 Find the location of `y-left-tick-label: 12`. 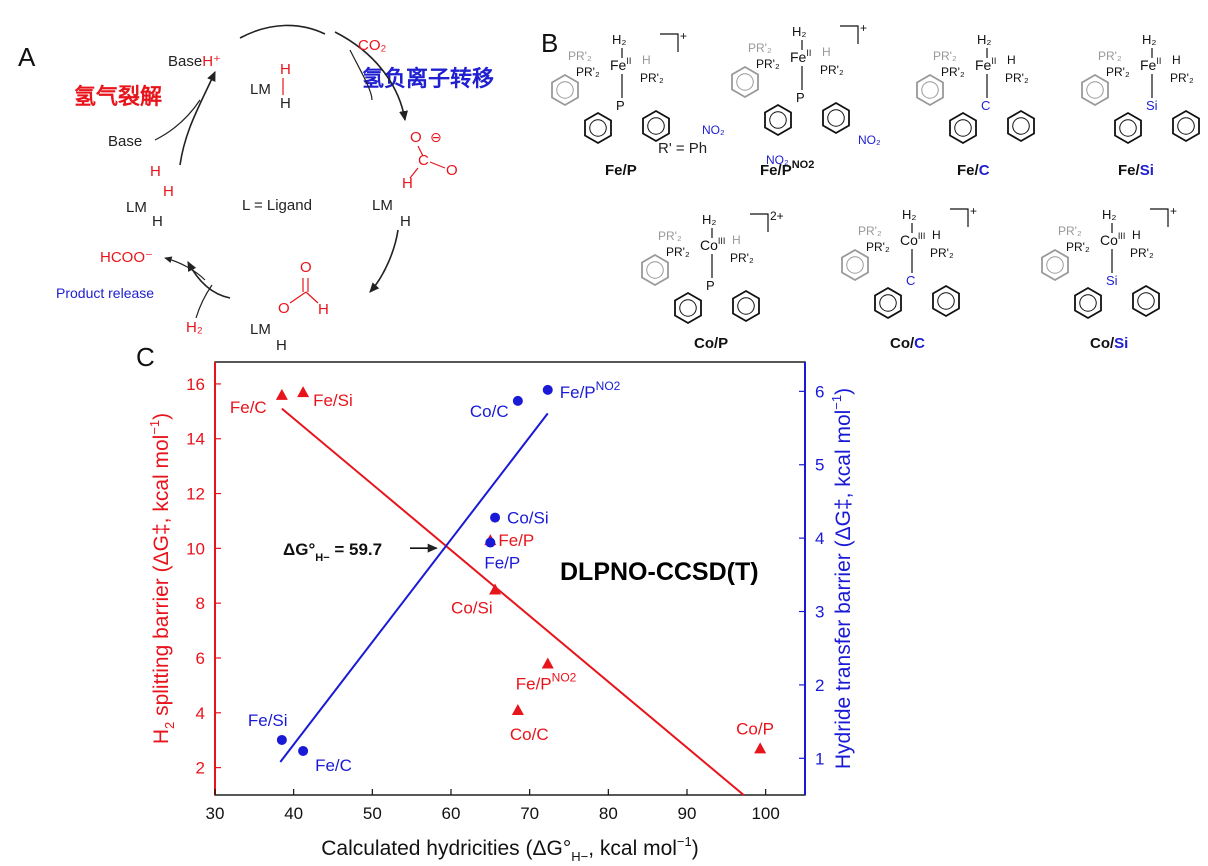

y-left-tick-label: 12 is located at coordinates (195, 494).